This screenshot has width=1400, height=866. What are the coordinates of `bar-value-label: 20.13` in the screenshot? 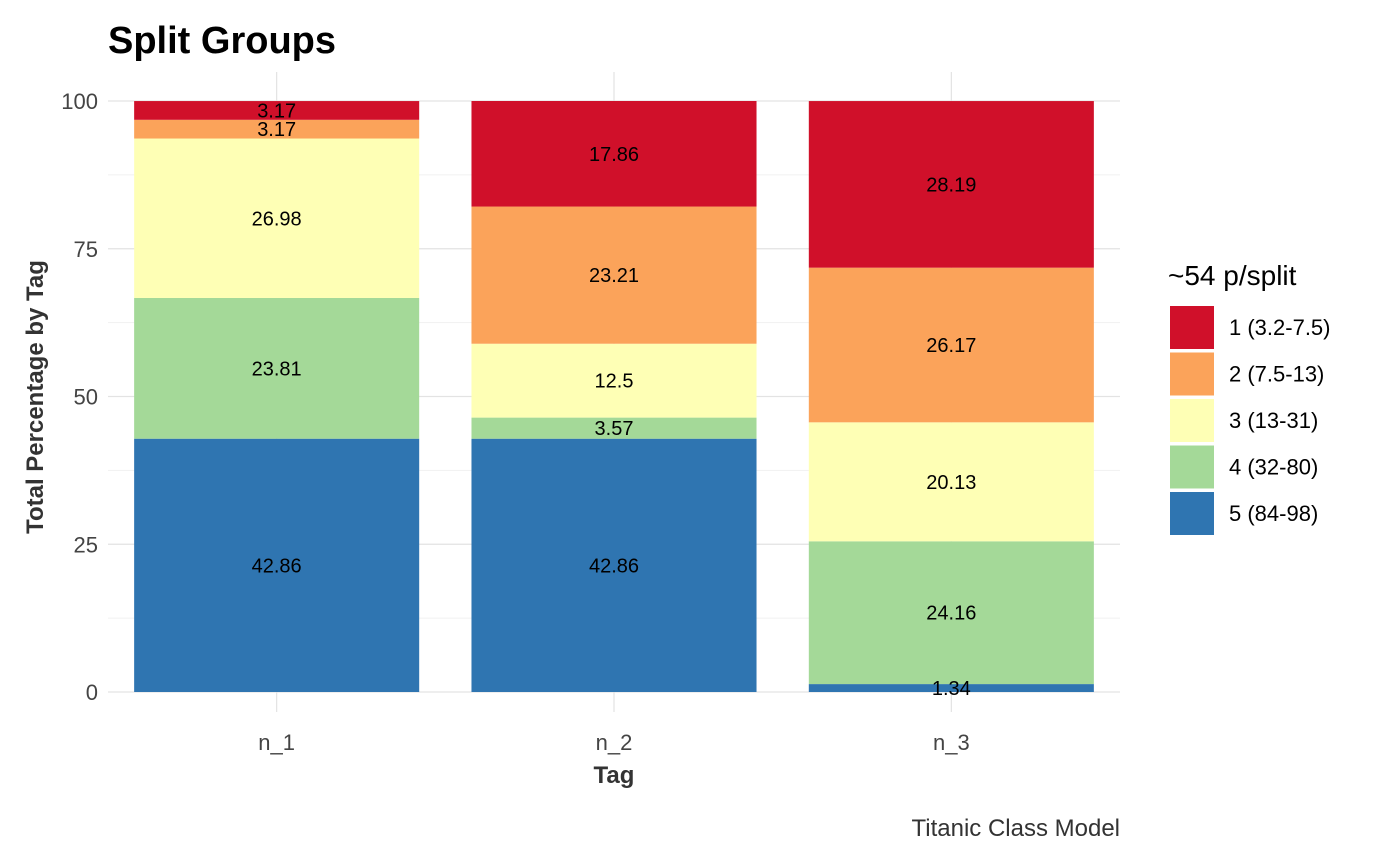 It's located at (951, 483).